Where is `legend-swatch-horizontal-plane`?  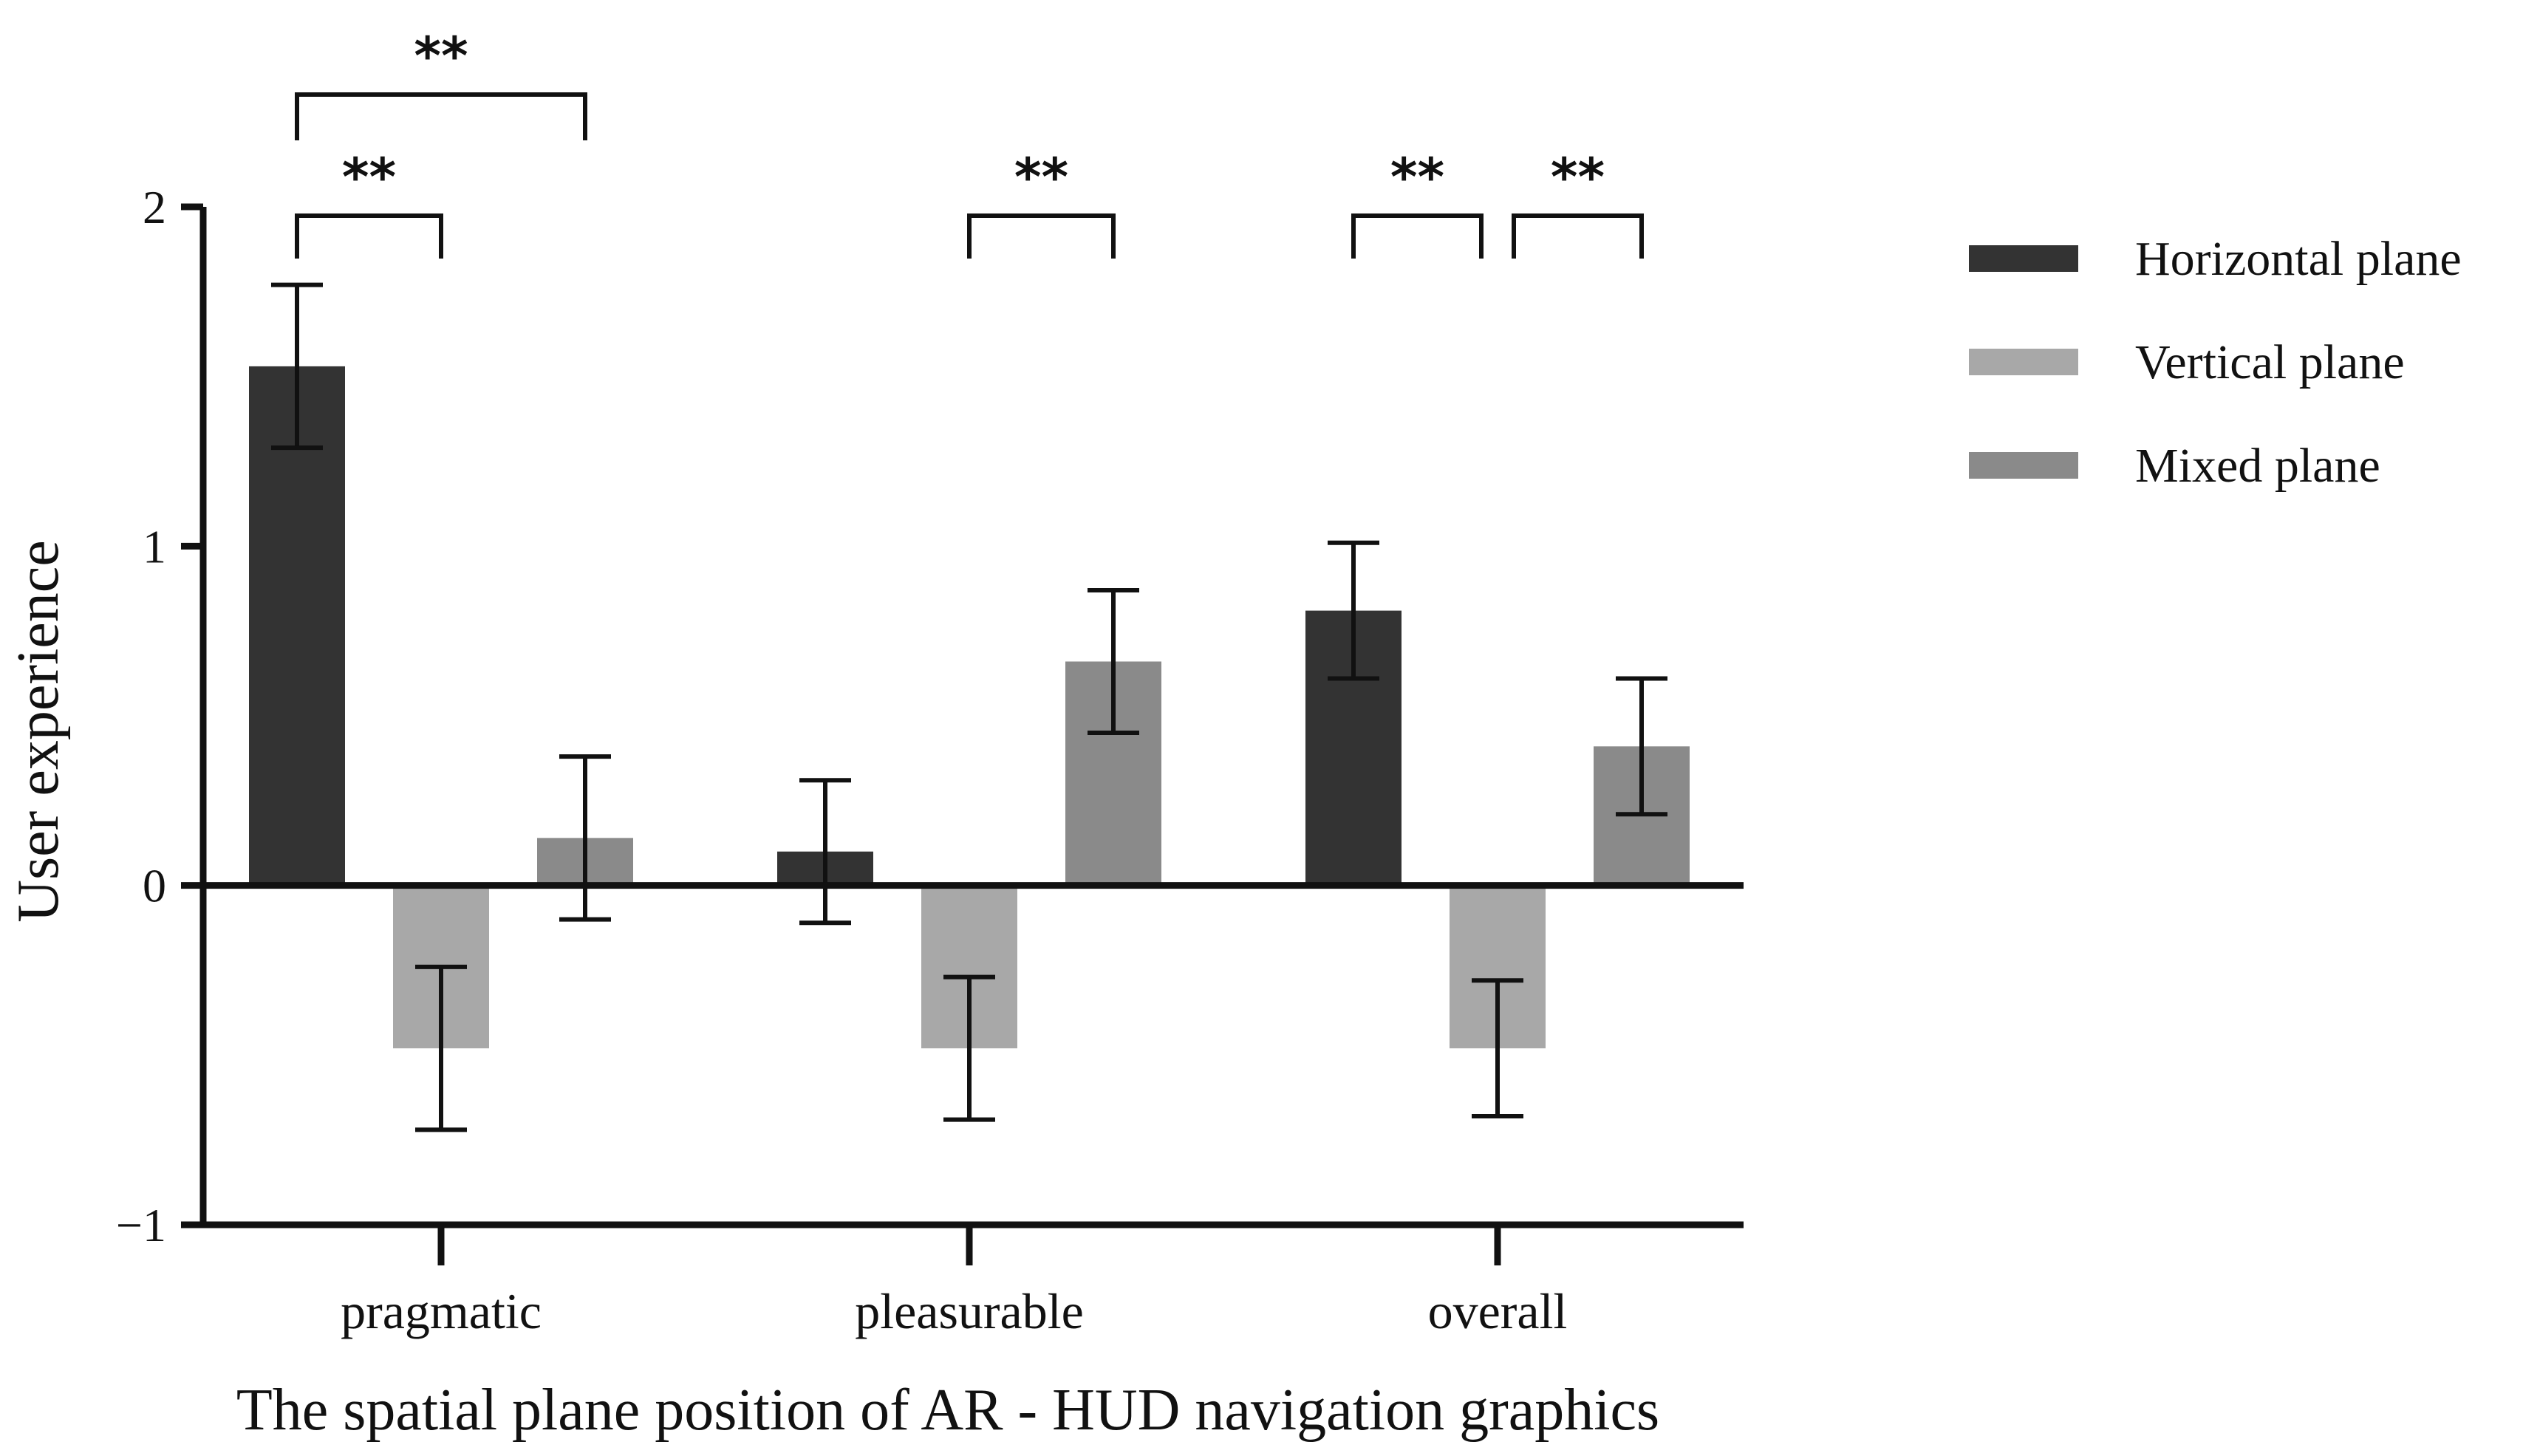
legend-swatch-horizontal-plane is located at coordinates (2023, 258).